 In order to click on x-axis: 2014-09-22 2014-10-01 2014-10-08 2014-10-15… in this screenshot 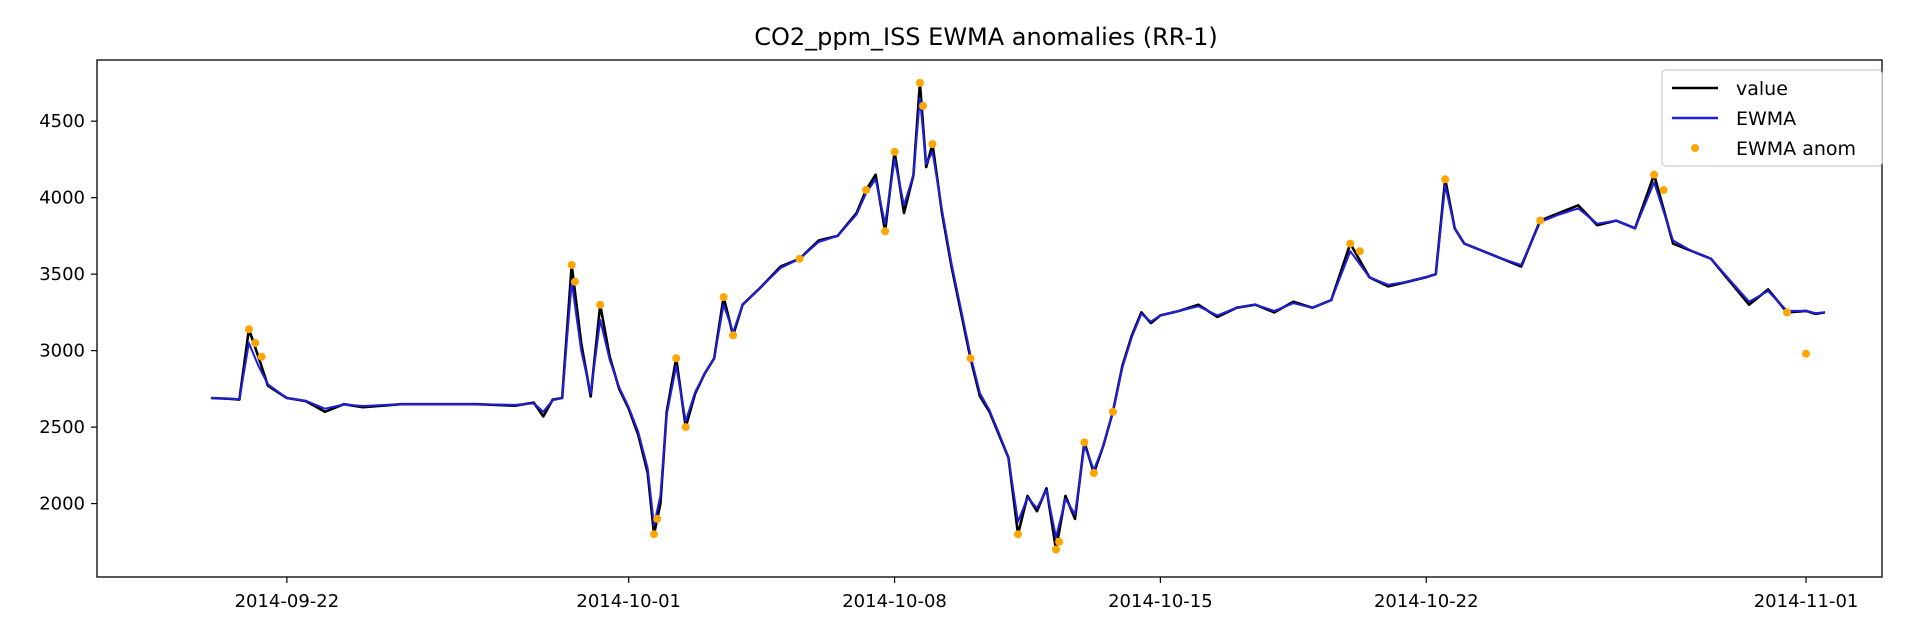, I will do `click(1047, 594)`.